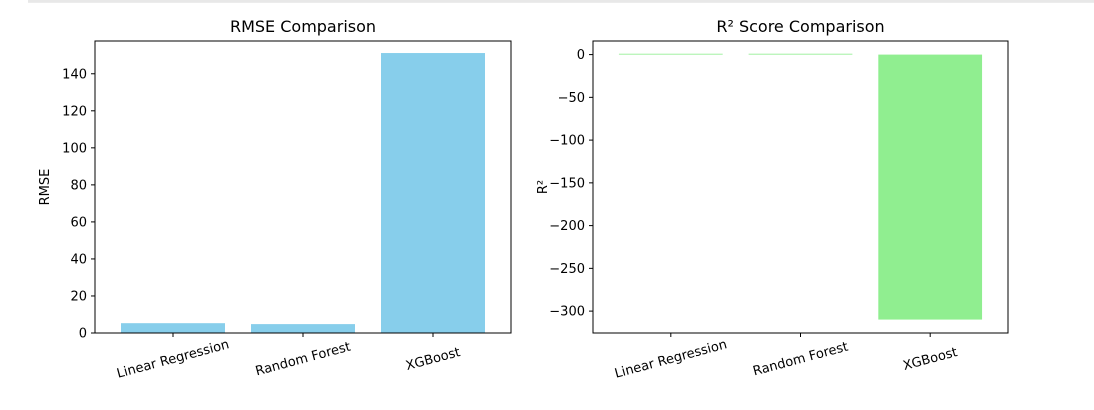 The image size is (1094, 410). What do you see at coordinates (567, 269) in the screenshot?
I see `r2-ytick-label: −250` at bounding box center [567, 269].